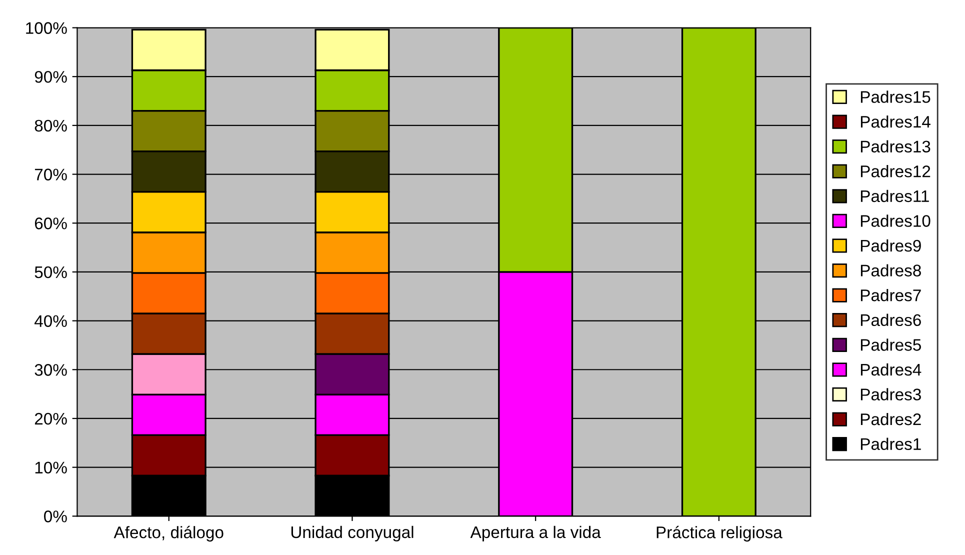 This screenshot has width=965, height=555. I want to click on legend-label: Padres1, so click(890, 444).